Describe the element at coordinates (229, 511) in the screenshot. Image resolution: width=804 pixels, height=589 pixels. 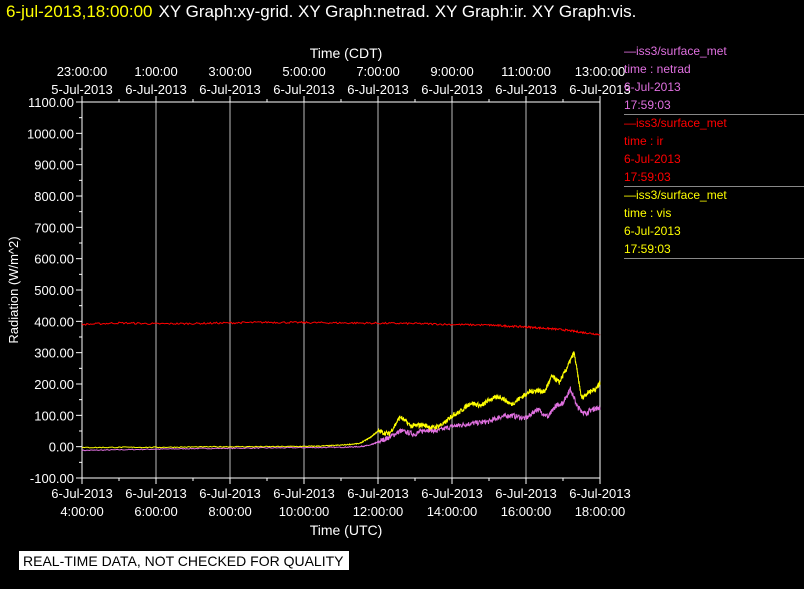
I see `x-tick-label-time: 8:00:00` at that location.